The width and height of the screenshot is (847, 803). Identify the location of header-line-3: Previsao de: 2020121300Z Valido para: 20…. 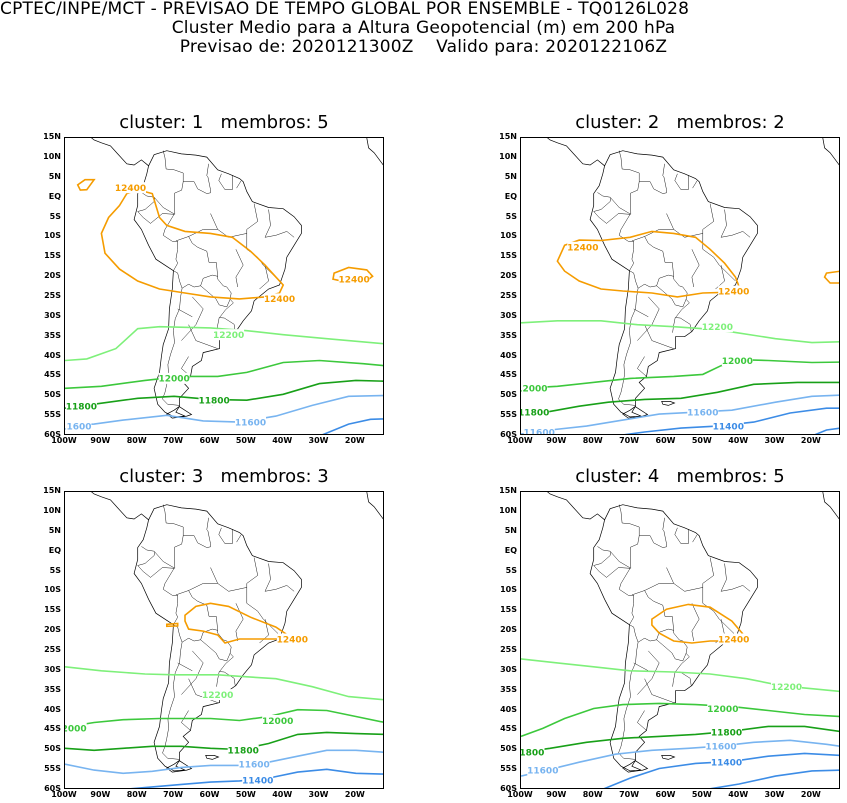
(423, 47).